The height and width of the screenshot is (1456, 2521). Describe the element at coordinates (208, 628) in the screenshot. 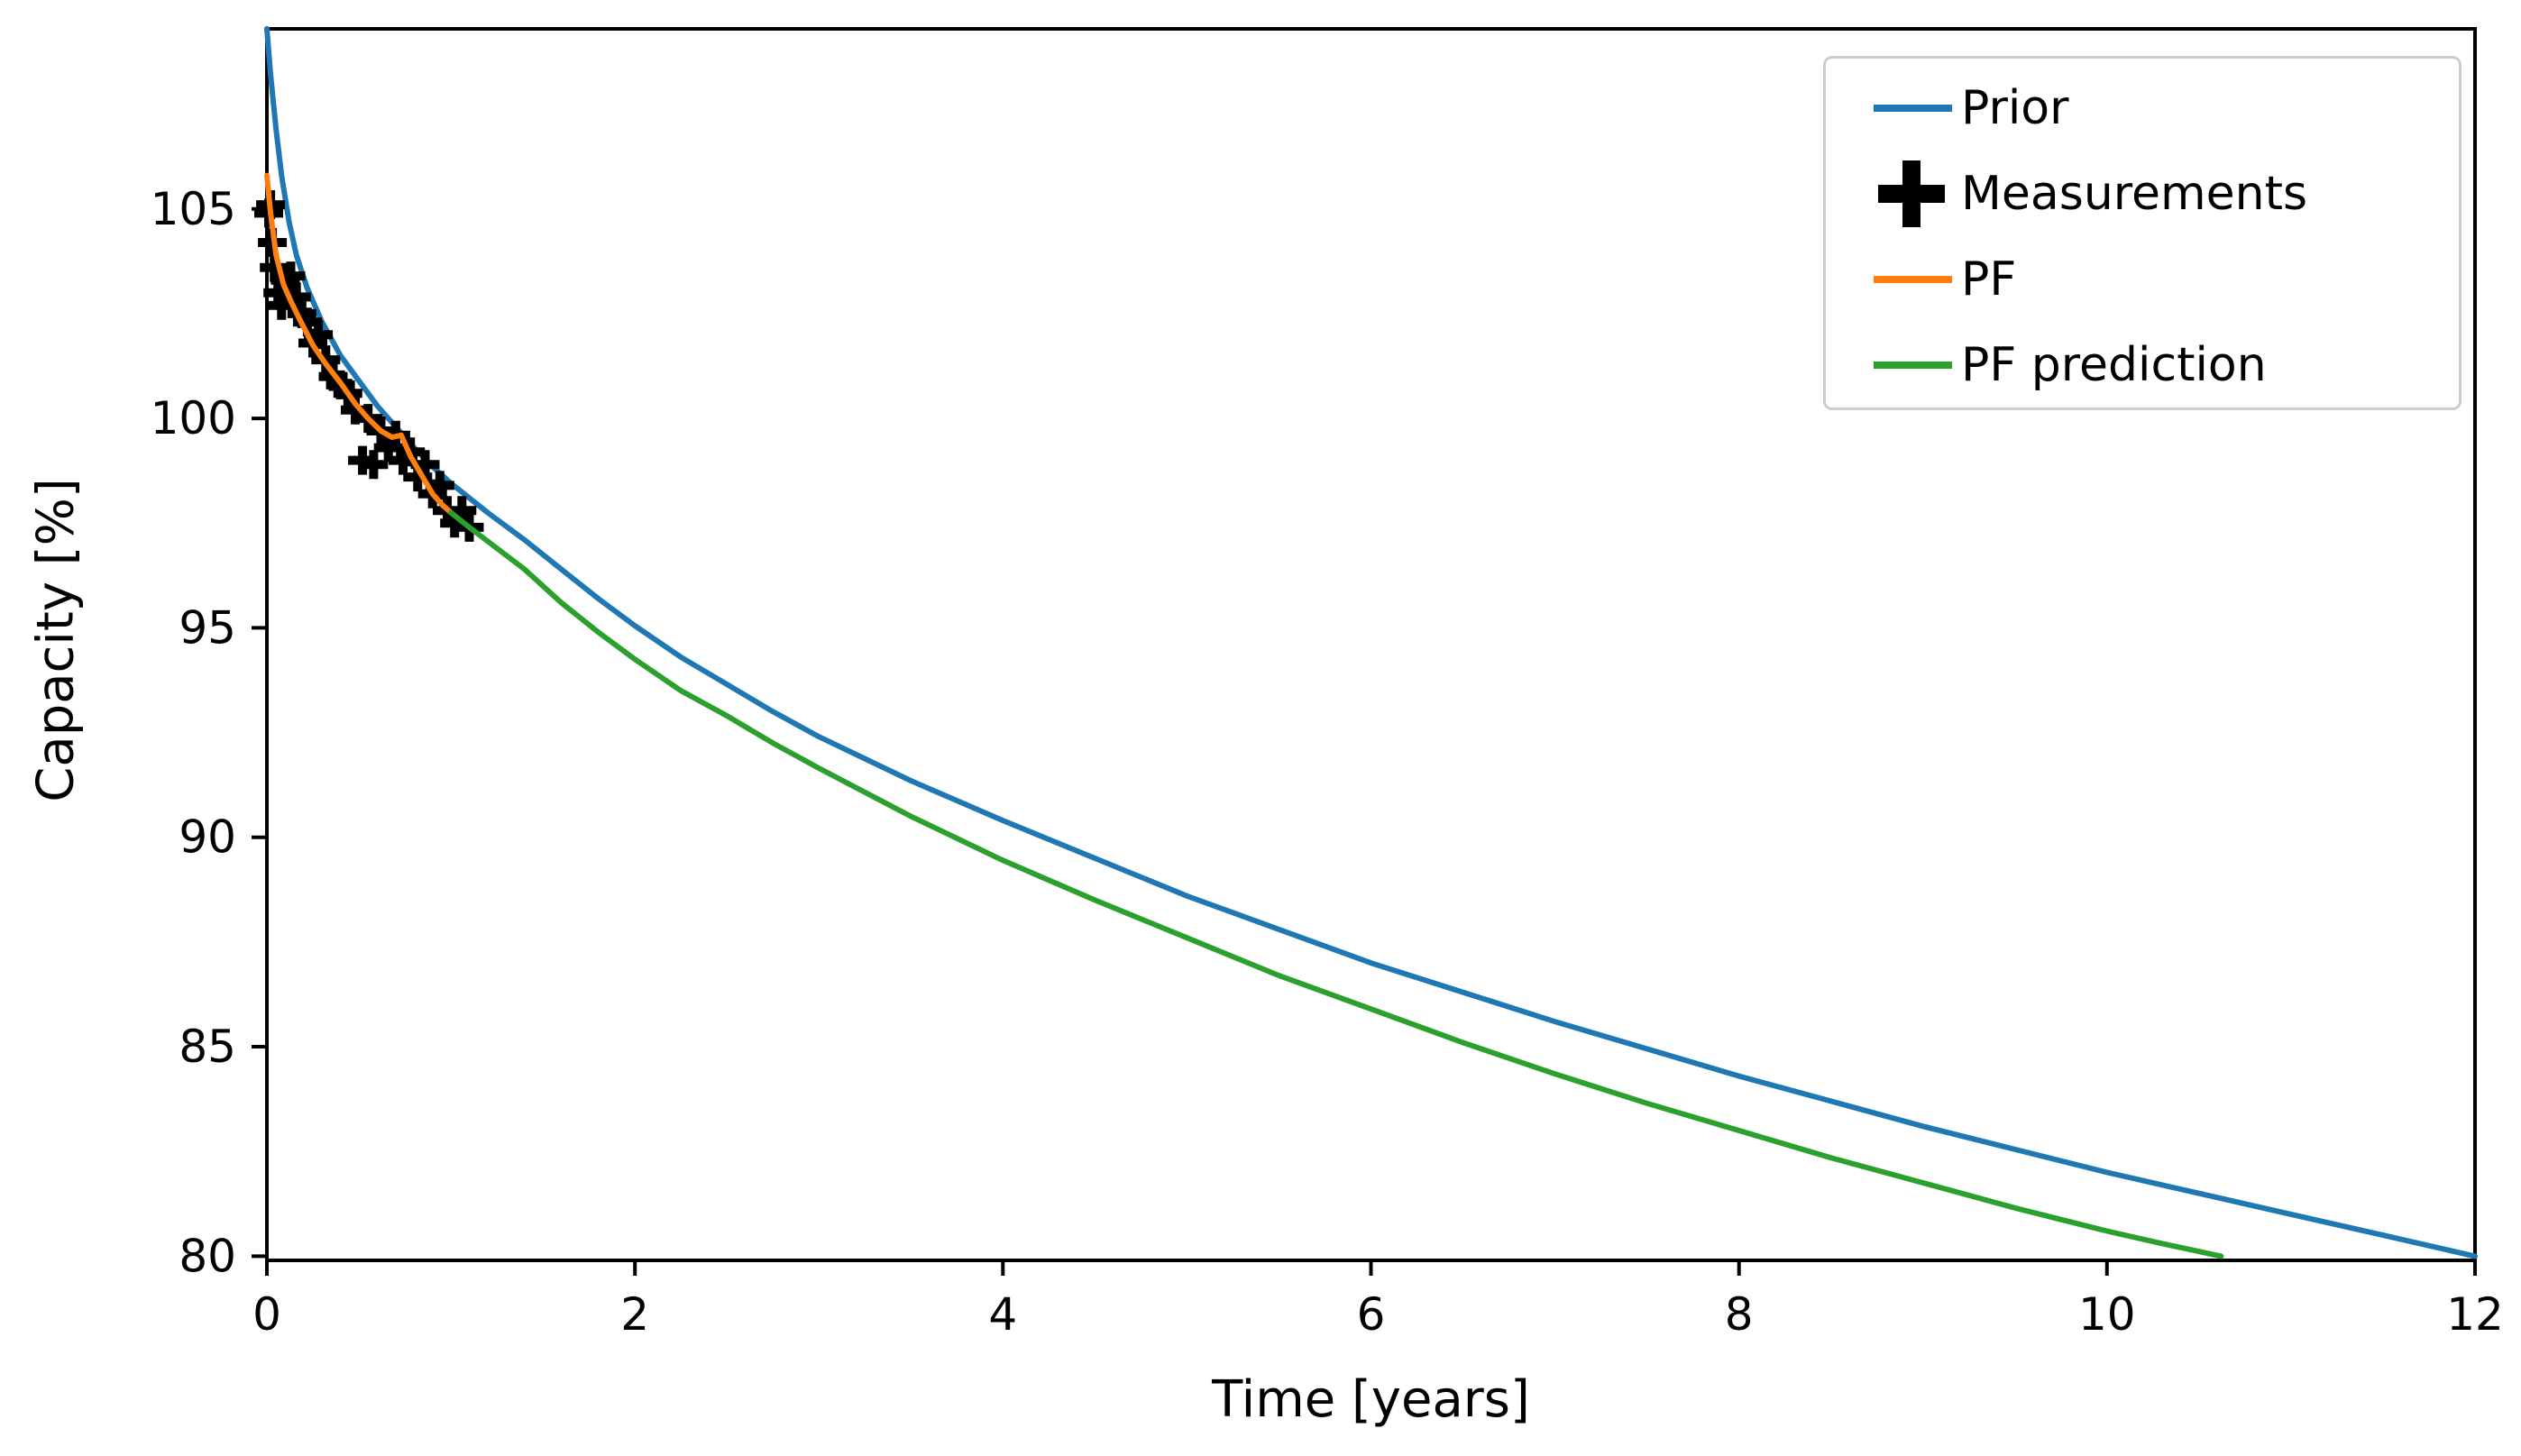

I see `y-tick-label: 95` at that location.